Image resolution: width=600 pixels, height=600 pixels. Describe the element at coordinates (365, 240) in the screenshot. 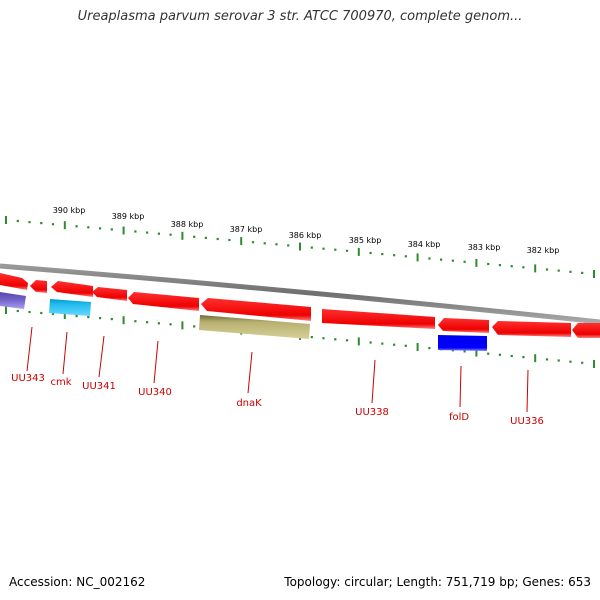

I see `scale-label-385: 385 kbp` at that location.